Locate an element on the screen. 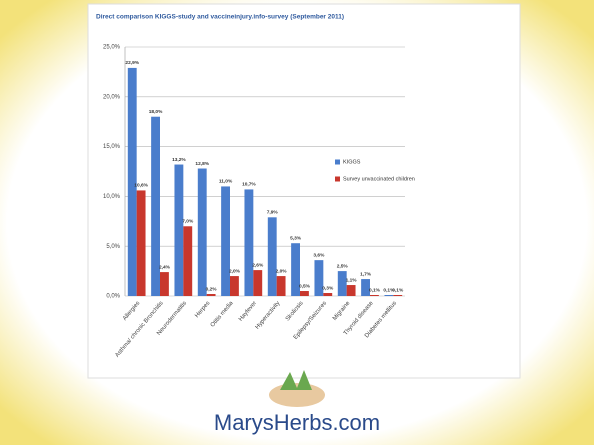  legend-label: KIGGS is located at coordinates (352, 162).